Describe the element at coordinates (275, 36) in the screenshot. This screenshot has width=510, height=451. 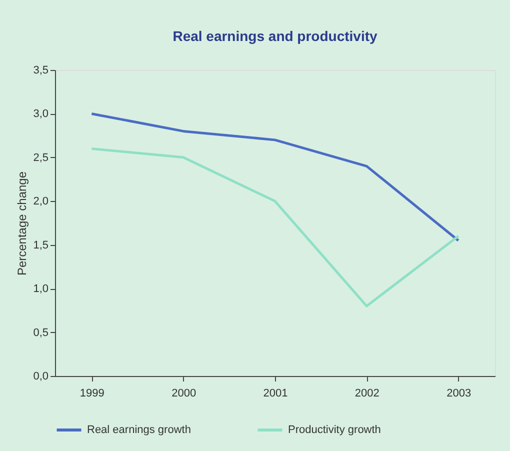
I see `chart-title: Real earnings and productivity` at that location.